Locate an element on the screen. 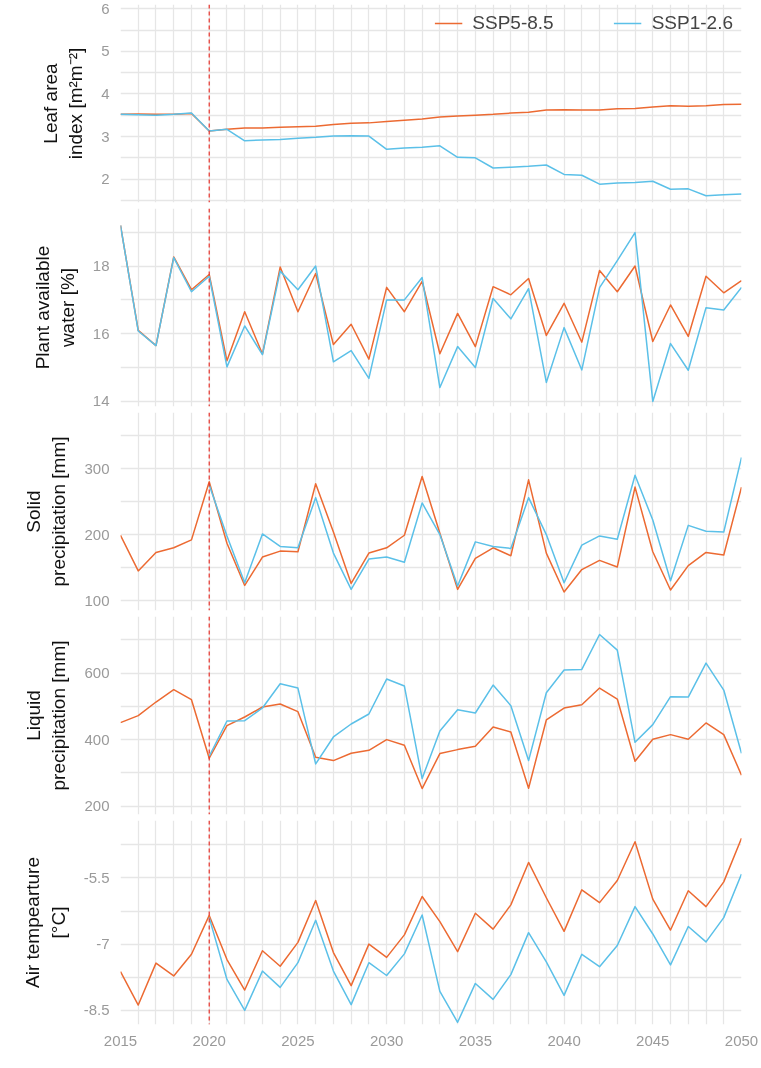 The image size is (761, 1068). y-axis-title: Air tempearture [°C] is located at coordinates (45, 922).